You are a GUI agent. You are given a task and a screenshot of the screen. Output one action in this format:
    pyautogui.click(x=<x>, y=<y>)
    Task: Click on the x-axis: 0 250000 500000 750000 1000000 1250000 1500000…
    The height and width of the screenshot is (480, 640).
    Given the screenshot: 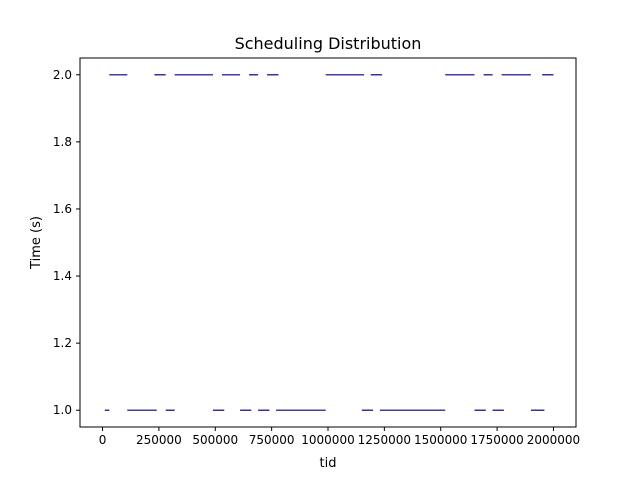 What is the action you would take?
    pyautogui.click(x=339, y=437)
    